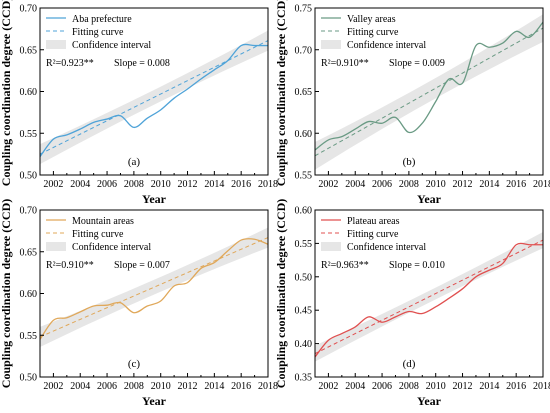 The width and height of the screenshot is (550, 413). I want to click on y-tick-label: 0.75, so click(304, 9).